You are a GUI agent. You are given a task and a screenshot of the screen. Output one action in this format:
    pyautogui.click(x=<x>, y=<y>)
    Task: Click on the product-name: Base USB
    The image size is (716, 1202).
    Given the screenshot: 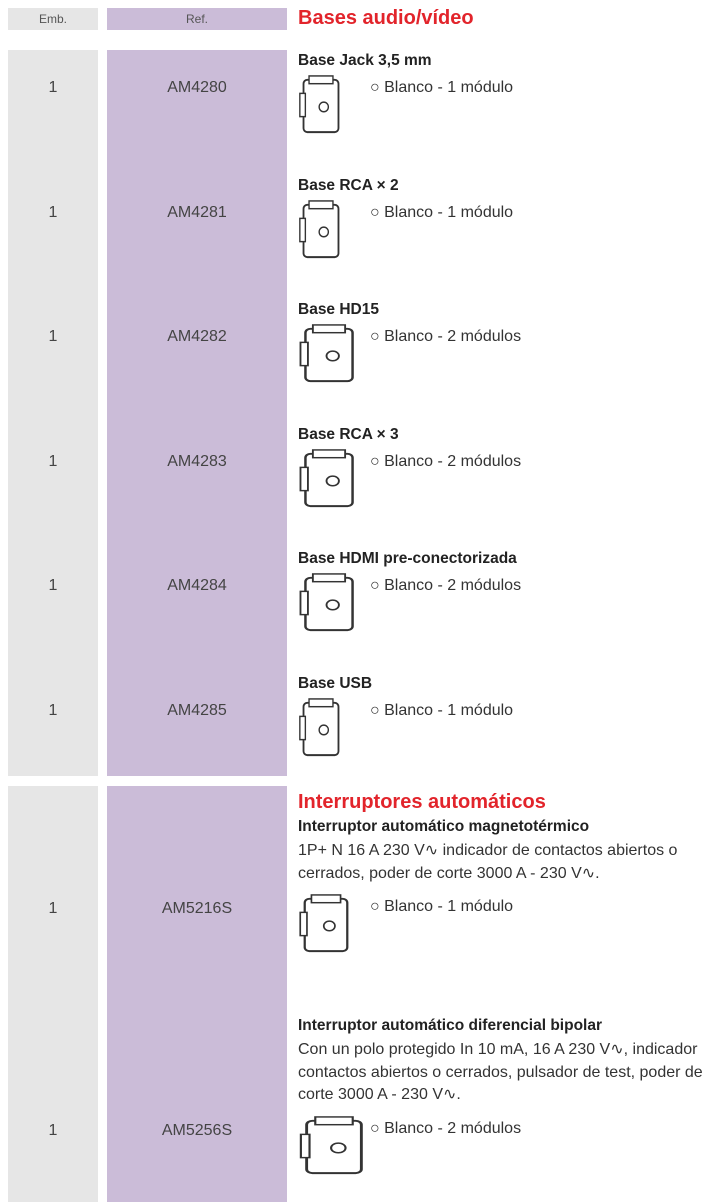 What is the action you would take?
    pyautogui.click(x=335, y=683)
    